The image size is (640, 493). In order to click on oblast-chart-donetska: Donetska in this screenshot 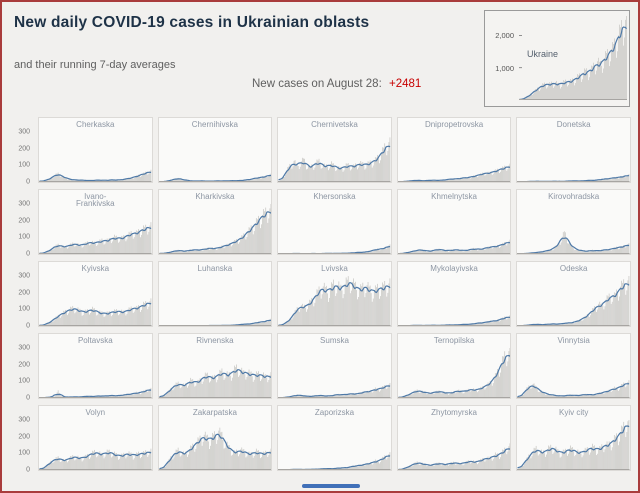, I will do `click(573, 150)`.